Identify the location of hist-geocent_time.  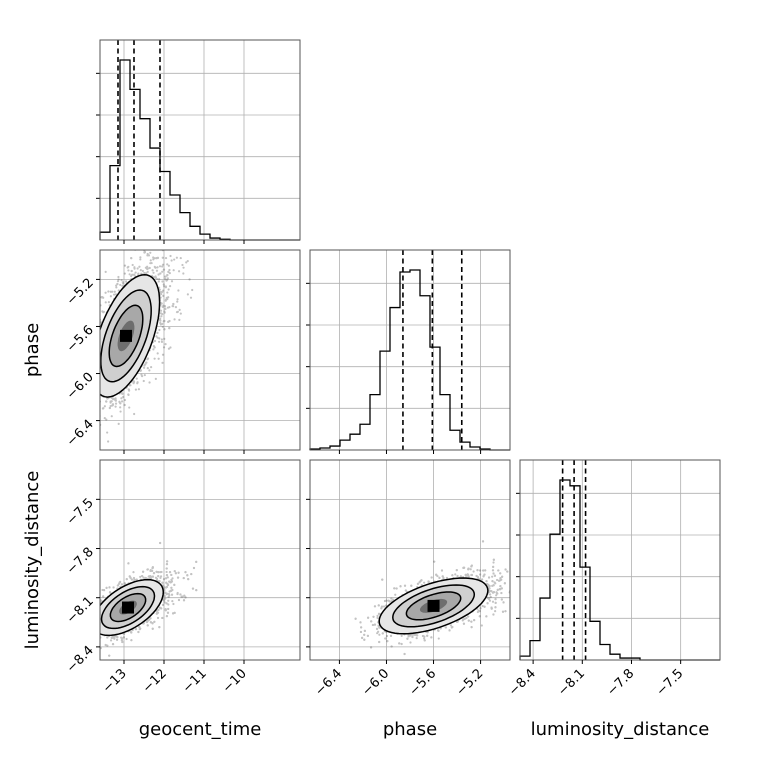
(199, 150).